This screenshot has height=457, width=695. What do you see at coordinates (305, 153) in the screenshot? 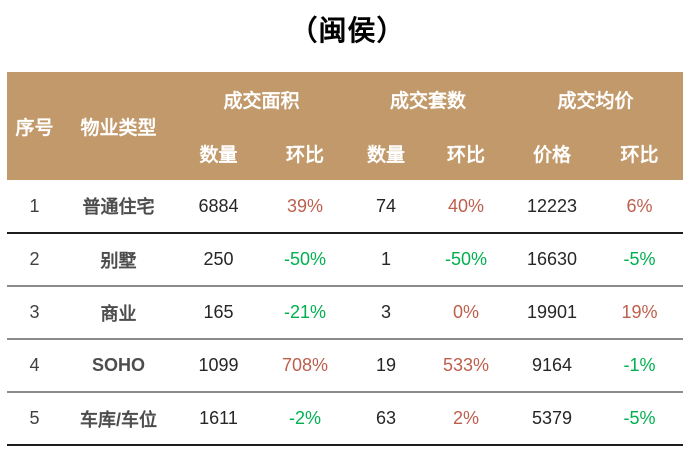
I see `area-mom-header: 环比` at bounding box center [305, 153].